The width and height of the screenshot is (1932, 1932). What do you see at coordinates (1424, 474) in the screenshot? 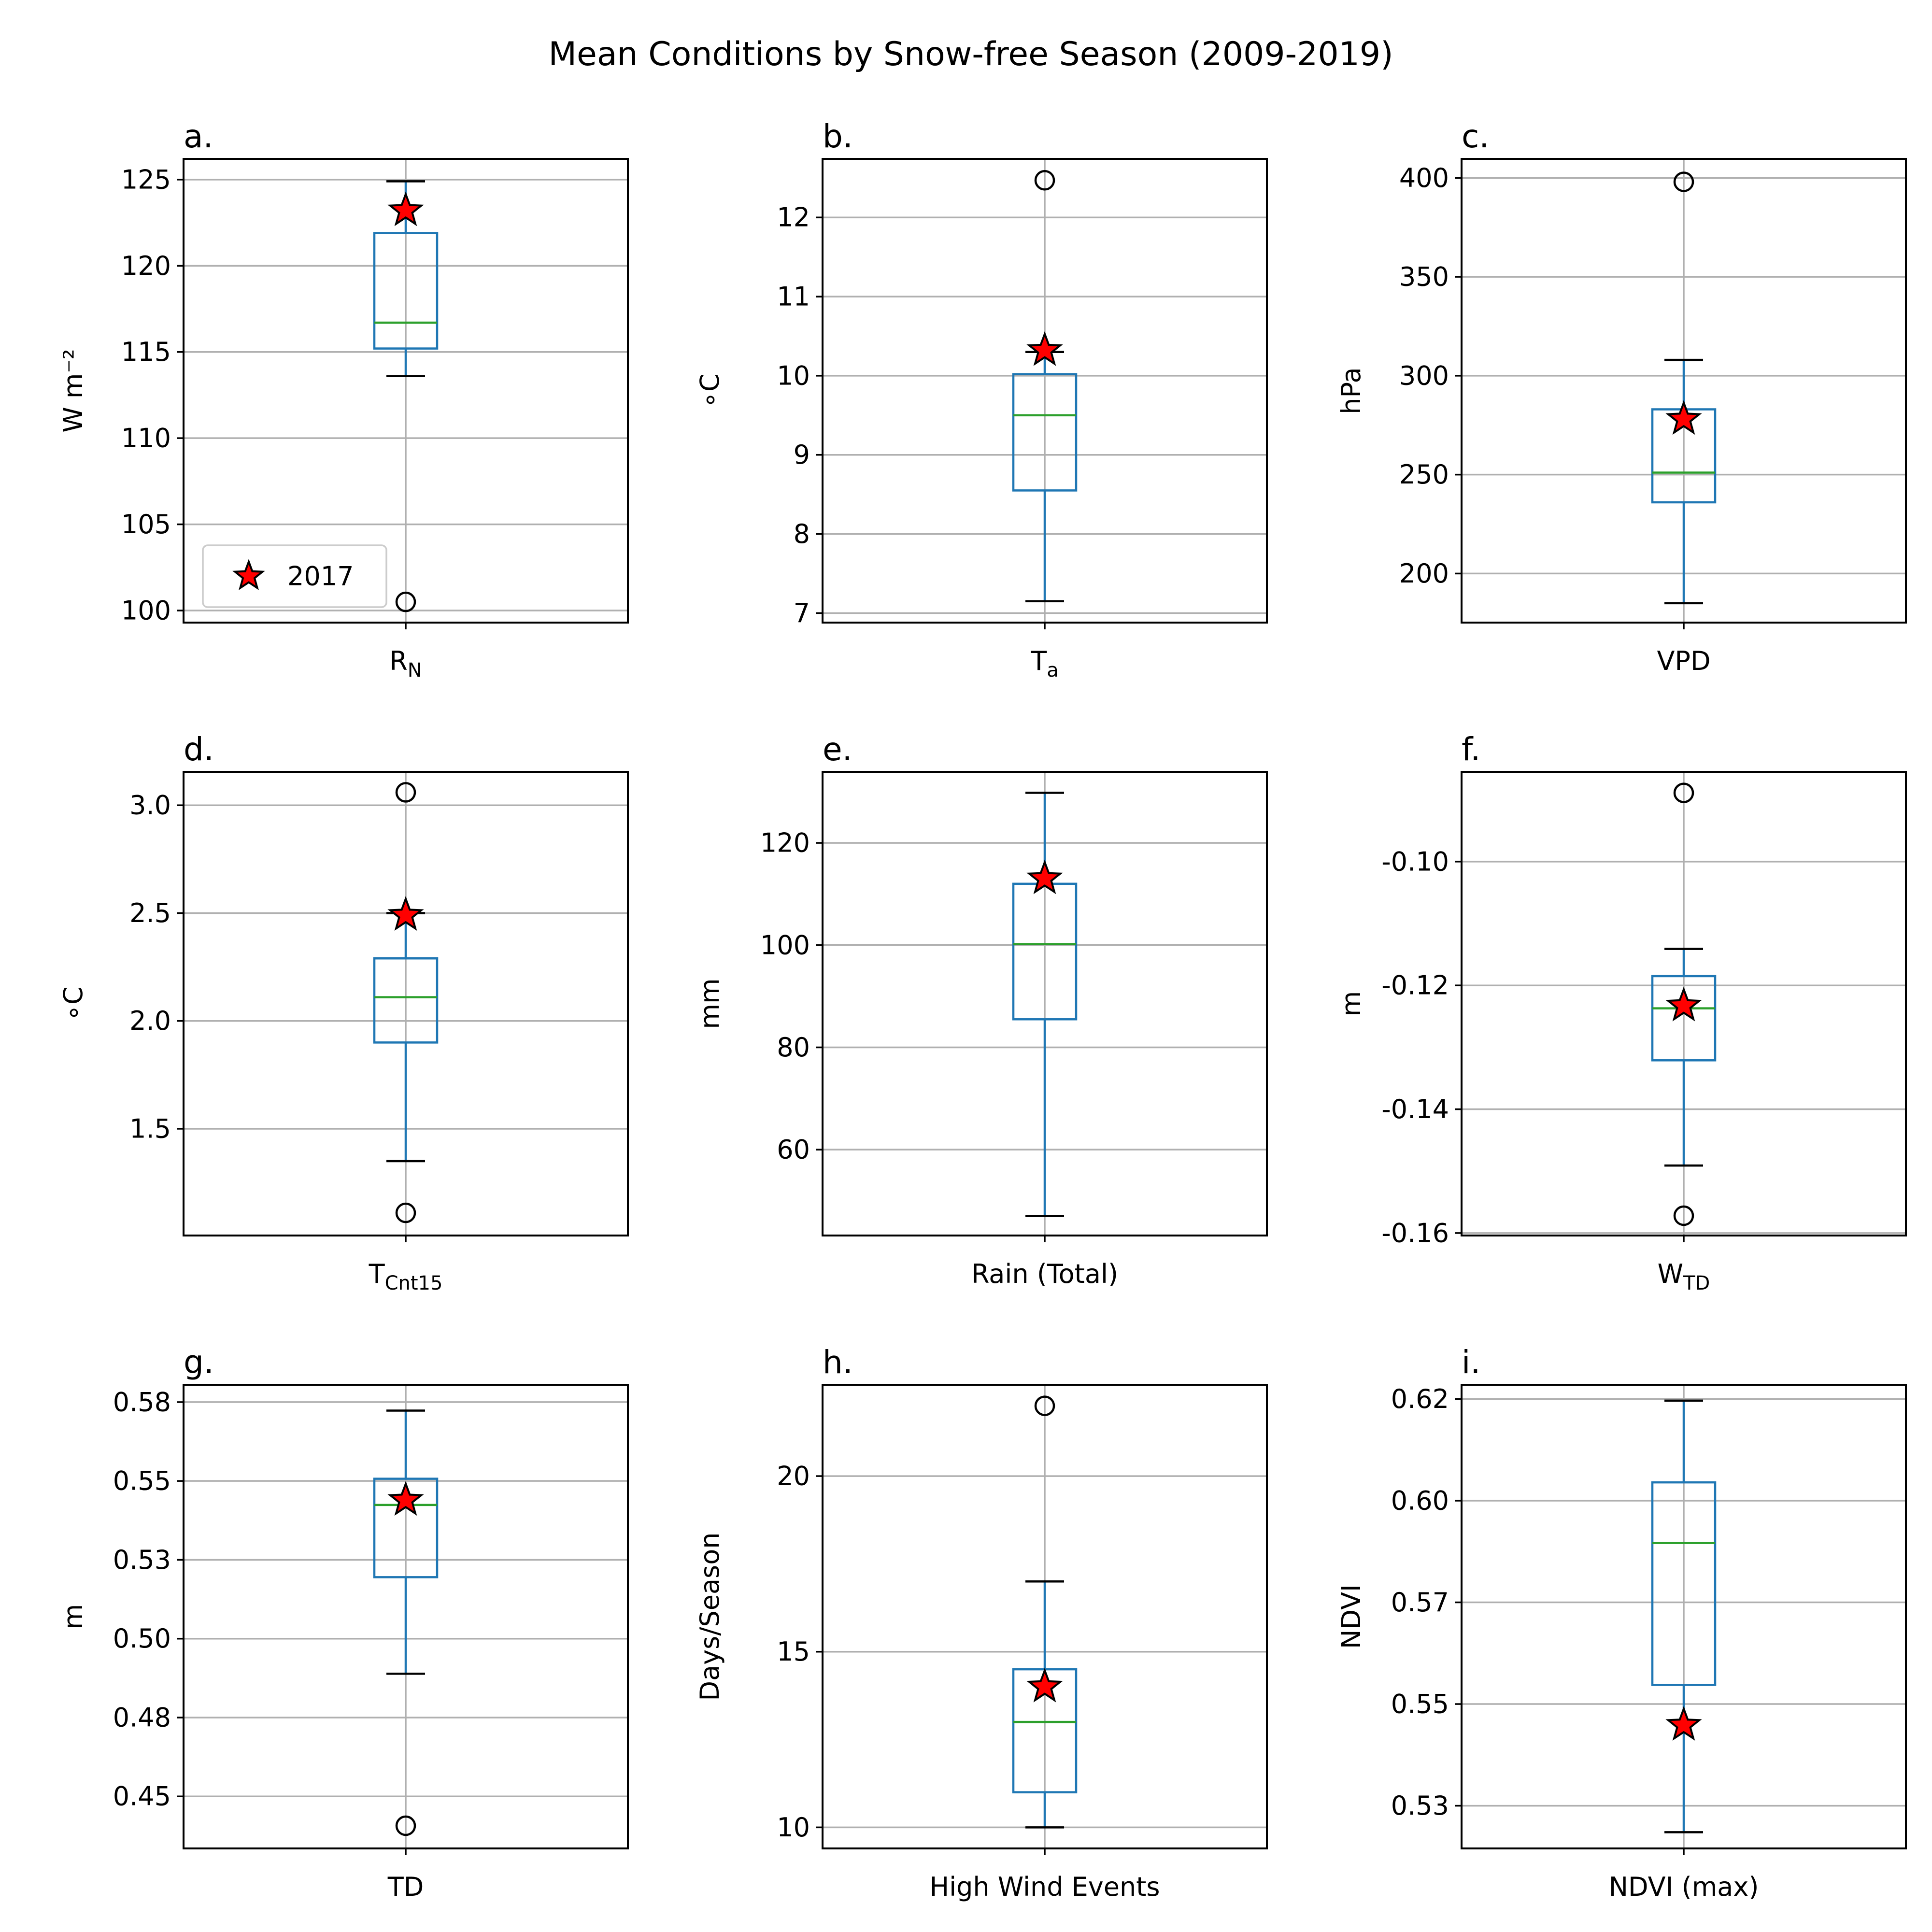
I see `y-tick-label: 250` at bounding box center [1424, 474].